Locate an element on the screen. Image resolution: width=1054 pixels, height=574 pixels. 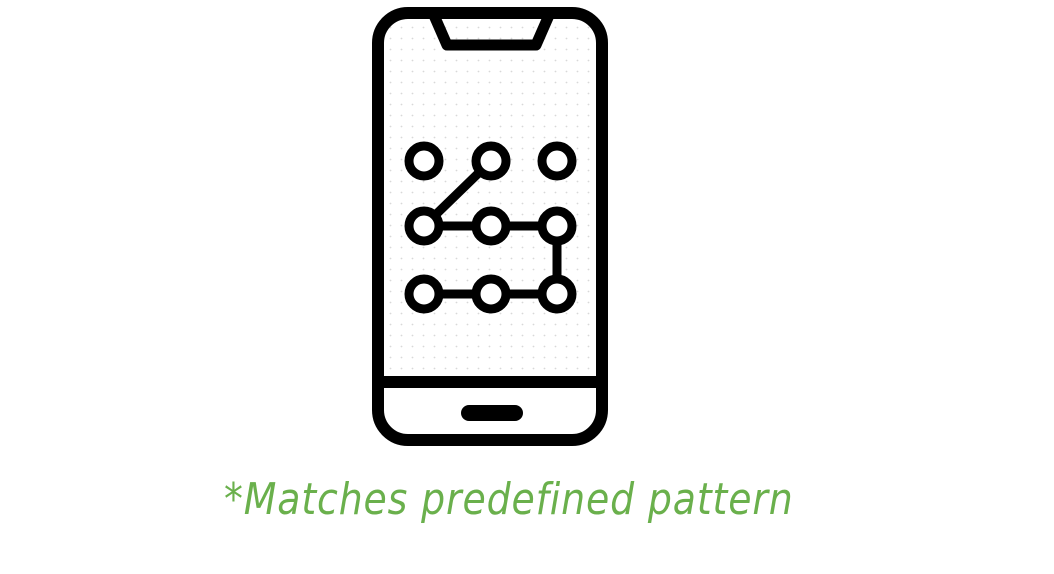
home-button-icon is located at coordinates (492, 413).